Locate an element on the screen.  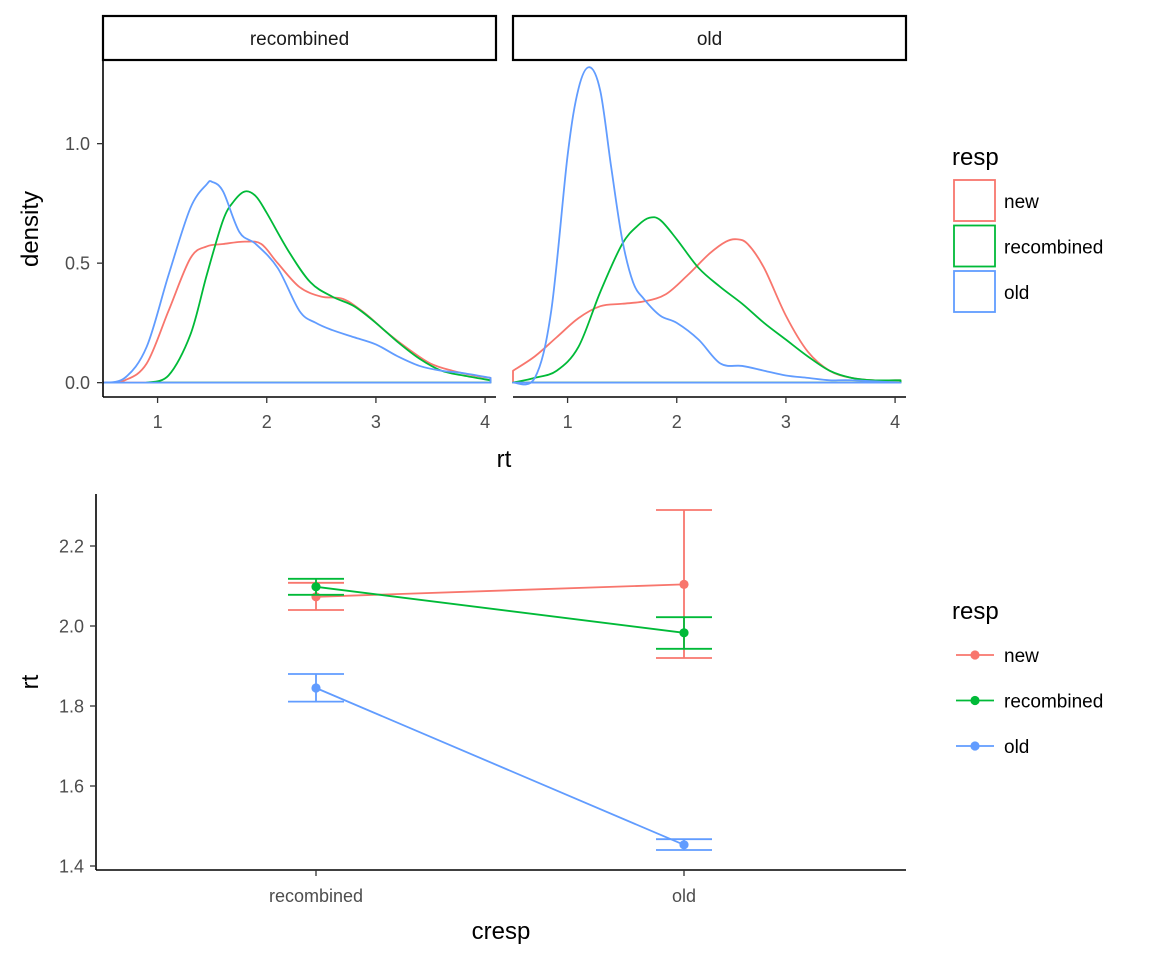
y-tick-label-density-0.0: 0.0 is located at coordinates (77, 383).